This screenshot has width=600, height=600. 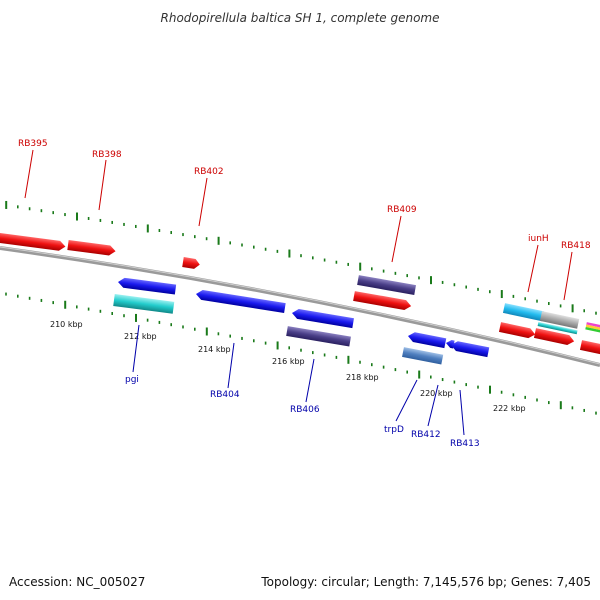 I want to click on gene-rb406, so click(x=318, y=336).